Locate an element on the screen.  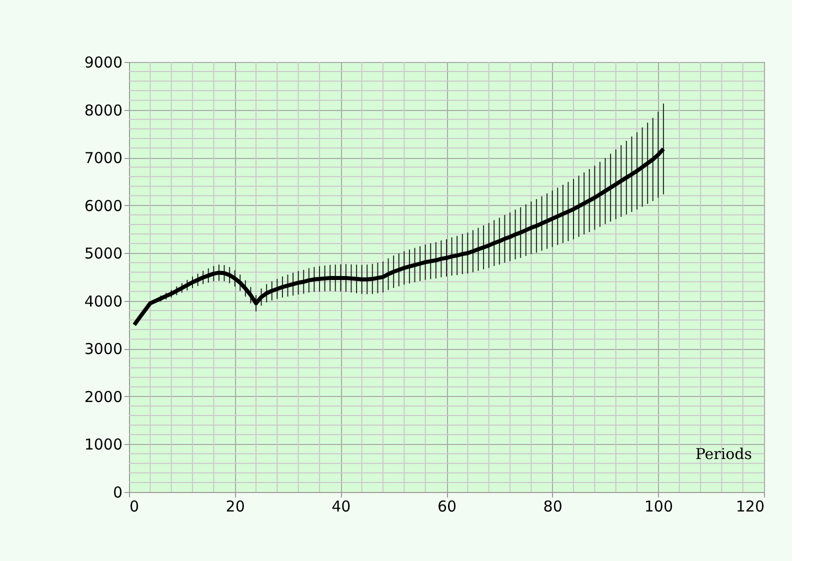
y-tick-label: 9000 is located at coordinates (103, 63).